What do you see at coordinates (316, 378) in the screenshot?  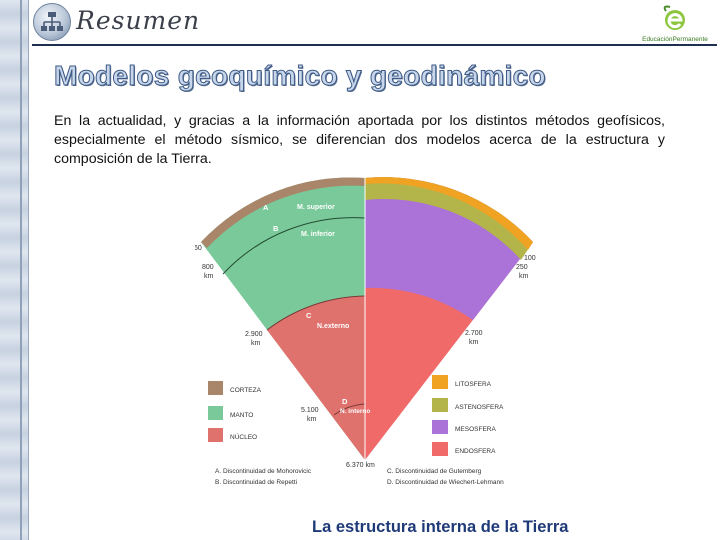 I see `nucleo-sector` at bounding box center [316, 378].